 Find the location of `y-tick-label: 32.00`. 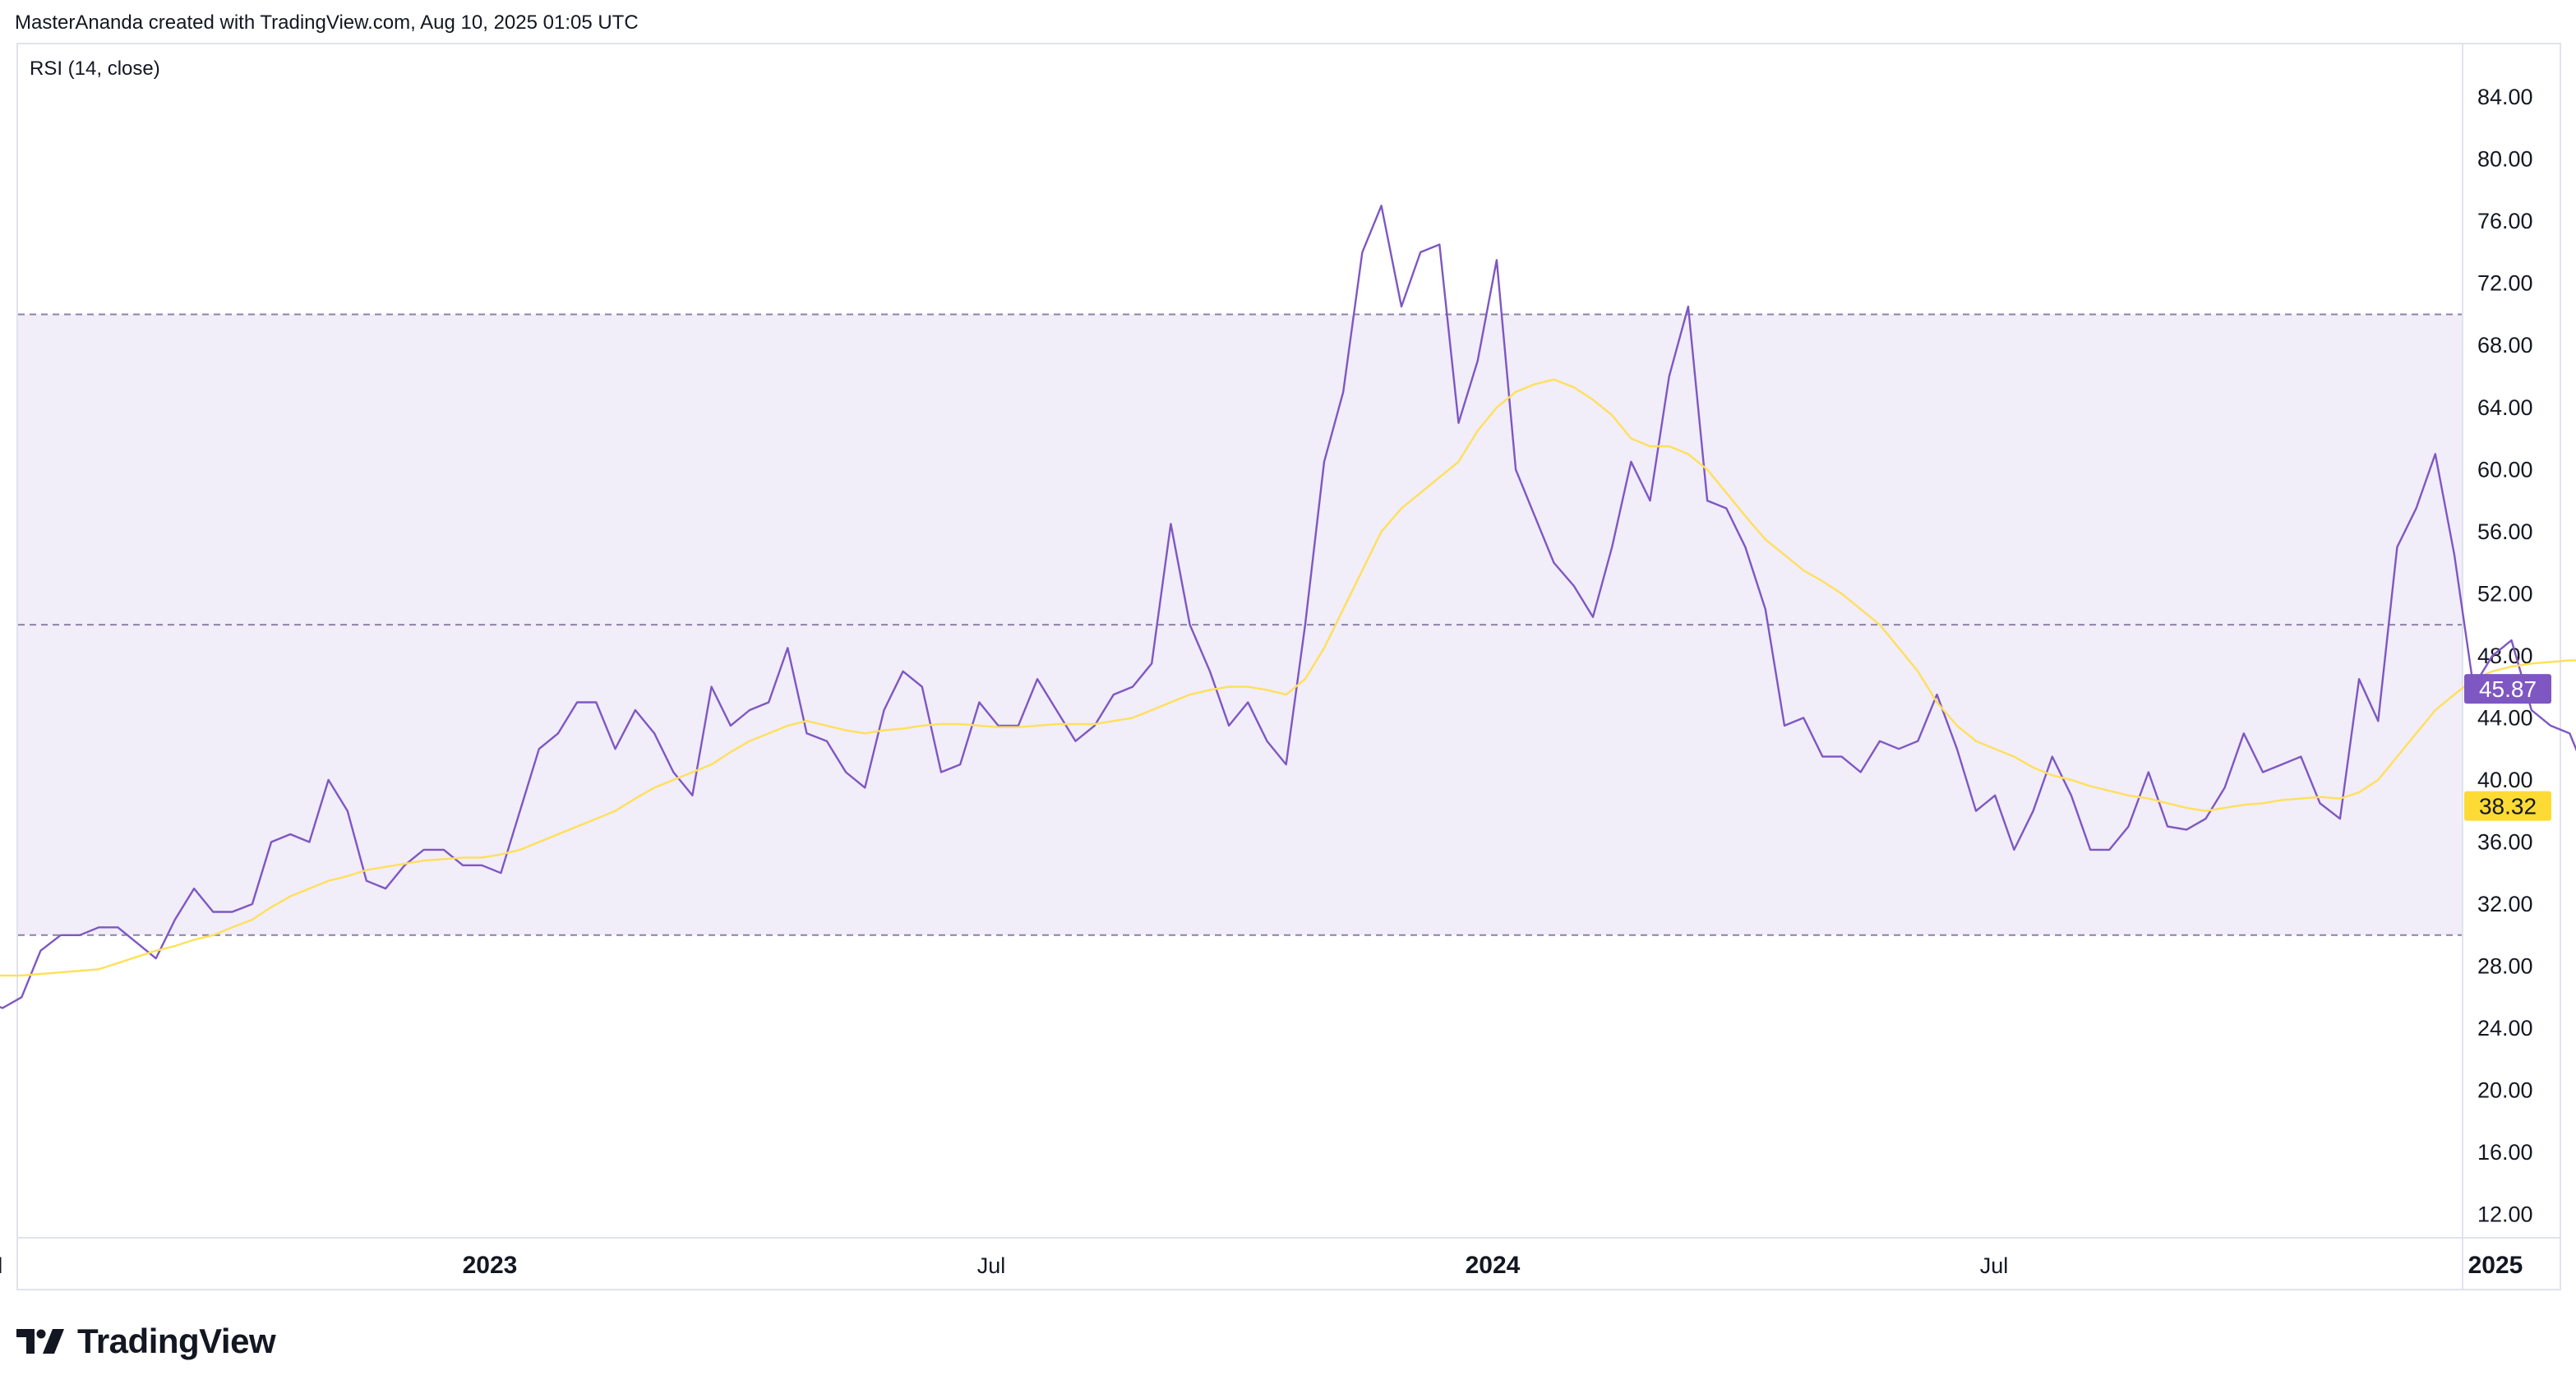

y-tick-label: 32.00 is located at coordinates (2505, 904).